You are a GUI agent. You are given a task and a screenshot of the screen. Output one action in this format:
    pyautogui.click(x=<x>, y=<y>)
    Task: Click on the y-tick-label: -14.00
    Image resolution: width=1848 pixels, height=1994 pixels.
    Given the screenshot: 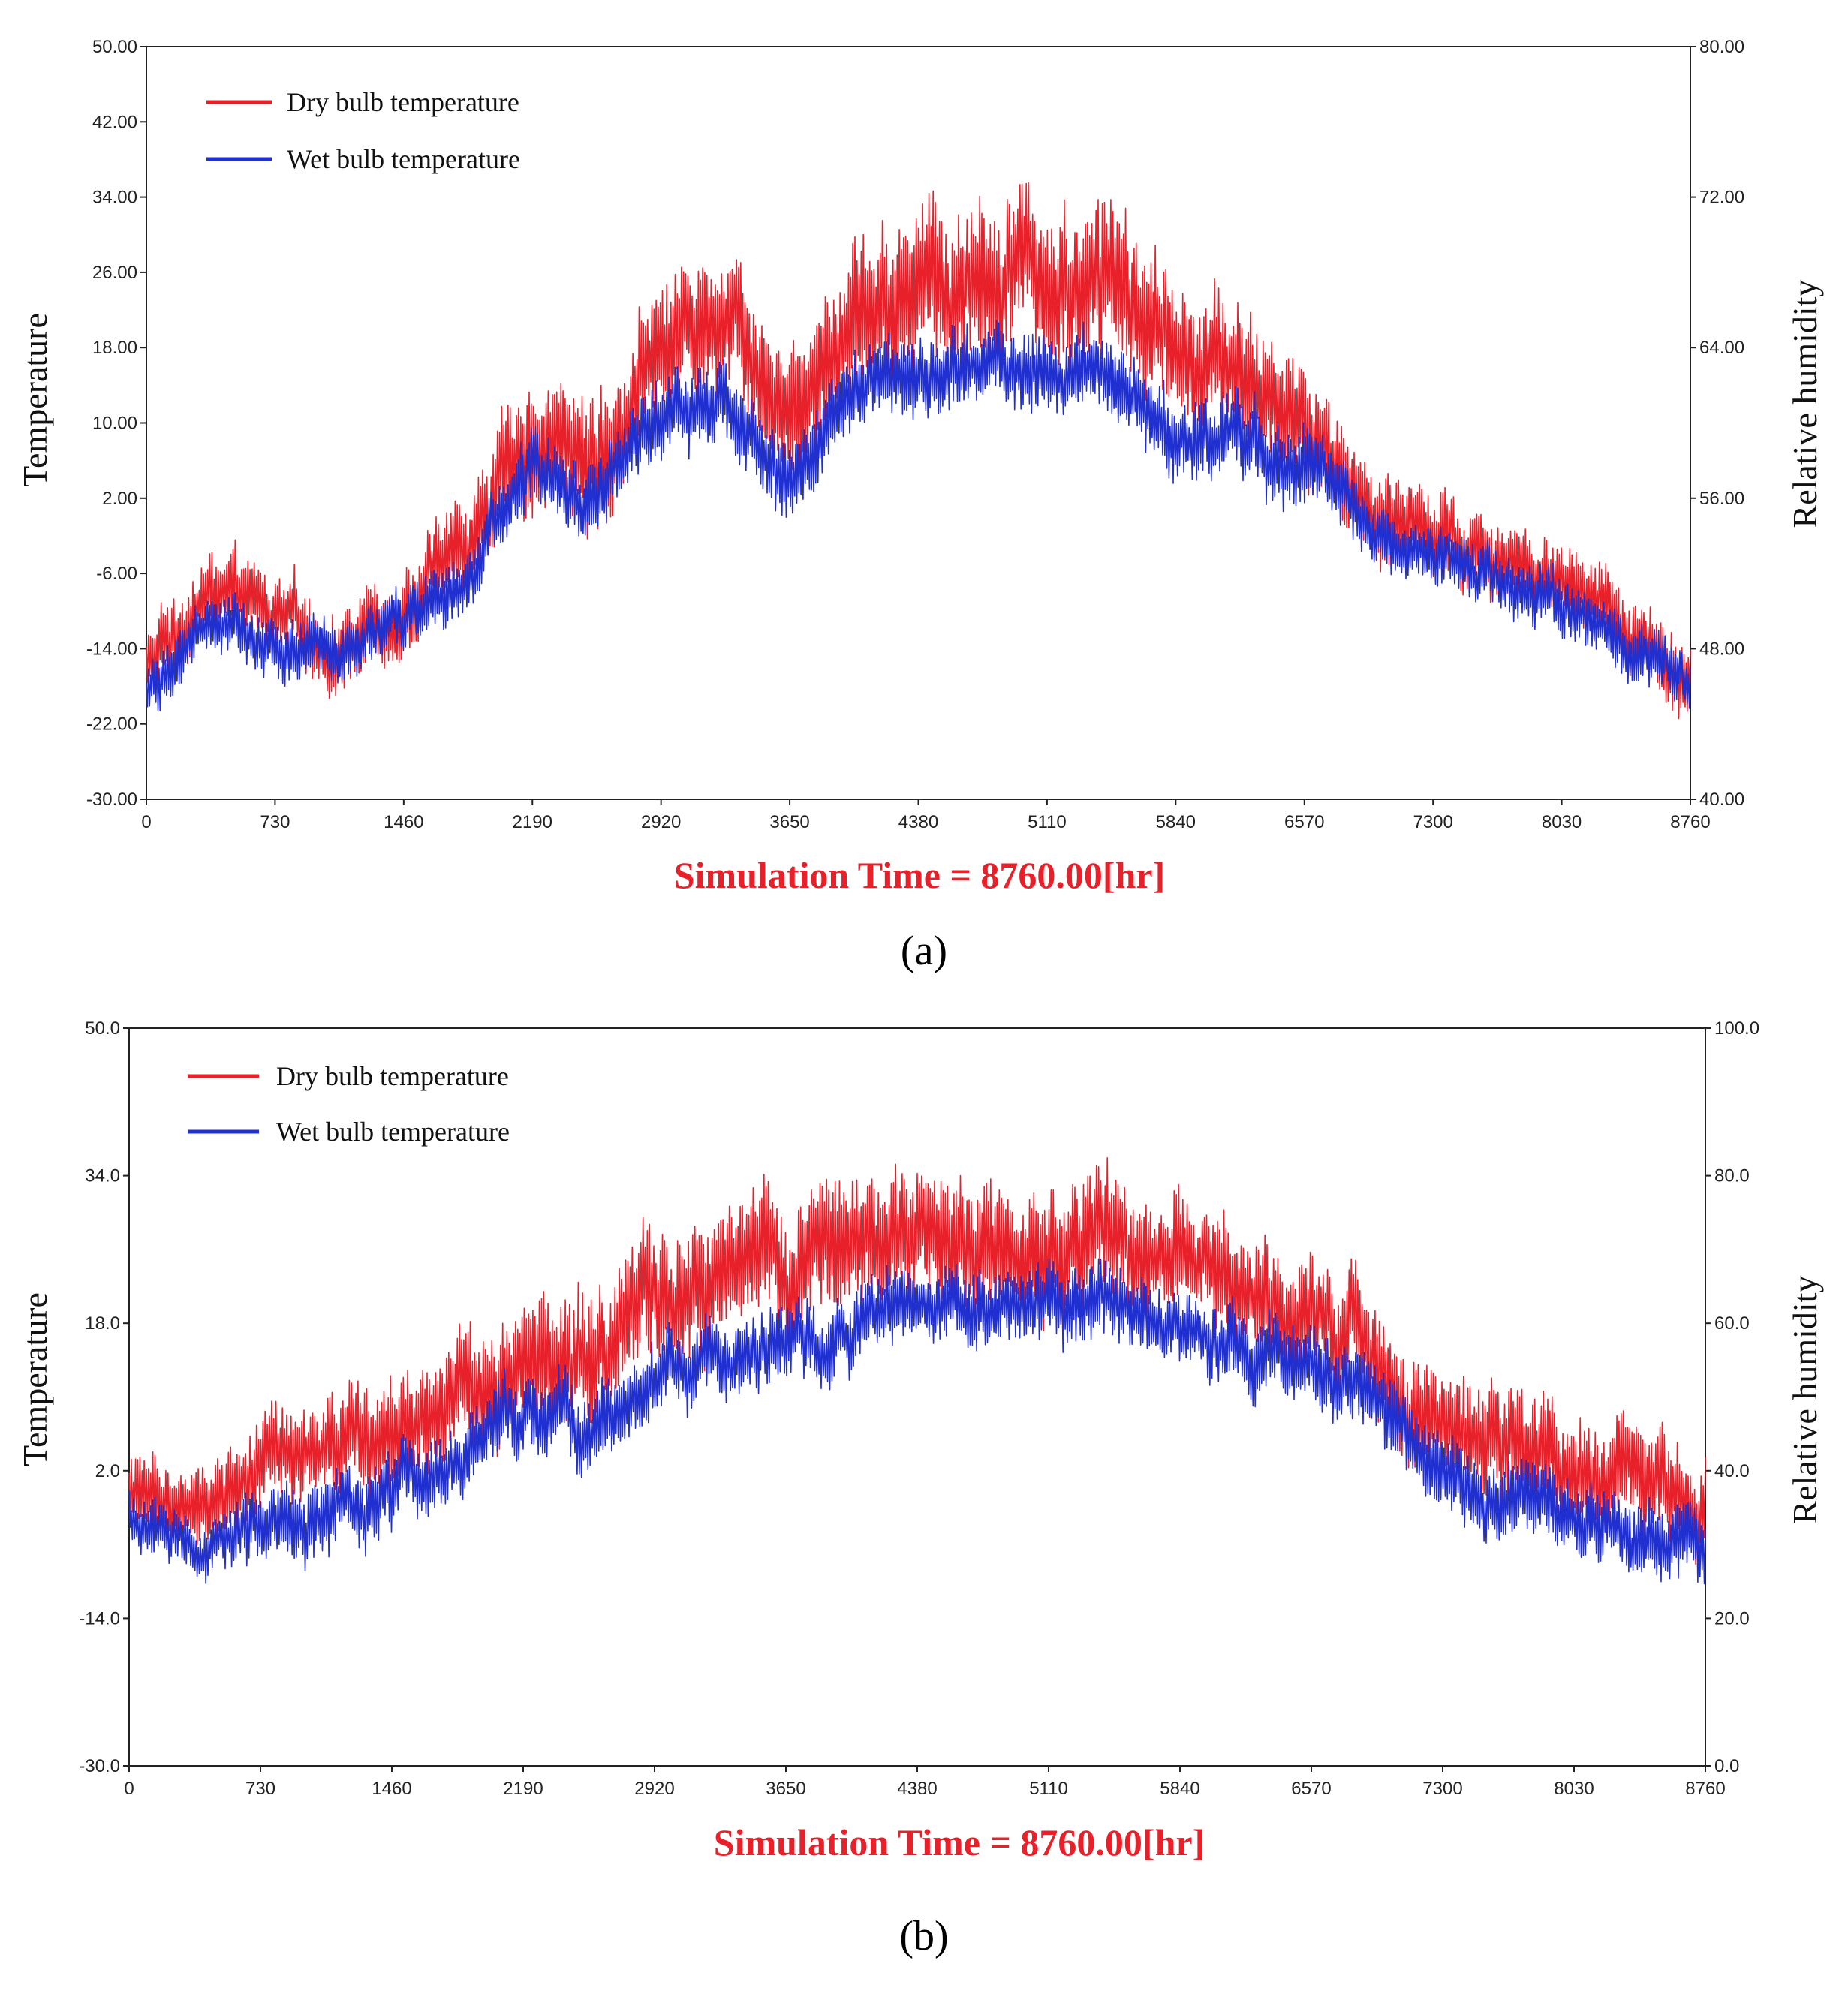 What is the action you would take?
    pyautogui.click(x=111, y=649)
    